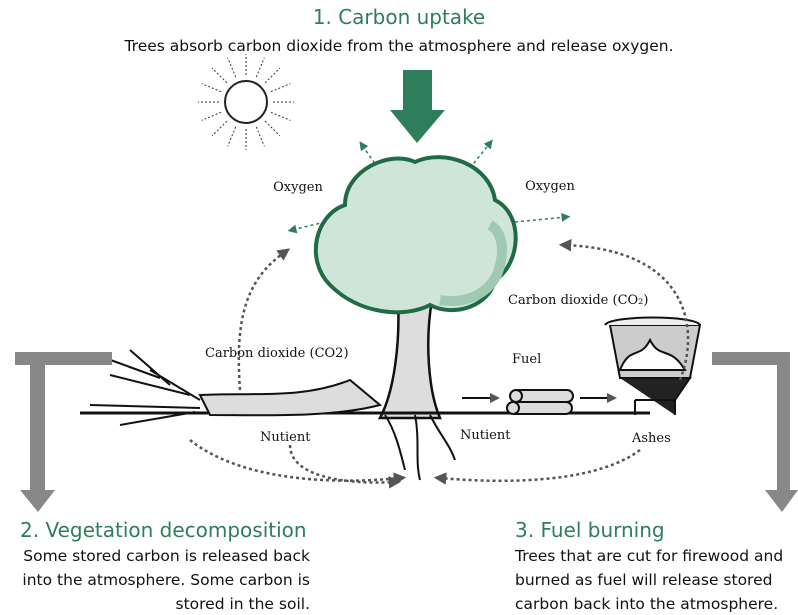  What do you see at coordinates (590, 530) in the screenshot?
I see `burning-title: 3. Fuel burning` at bounding box center [590, 530].